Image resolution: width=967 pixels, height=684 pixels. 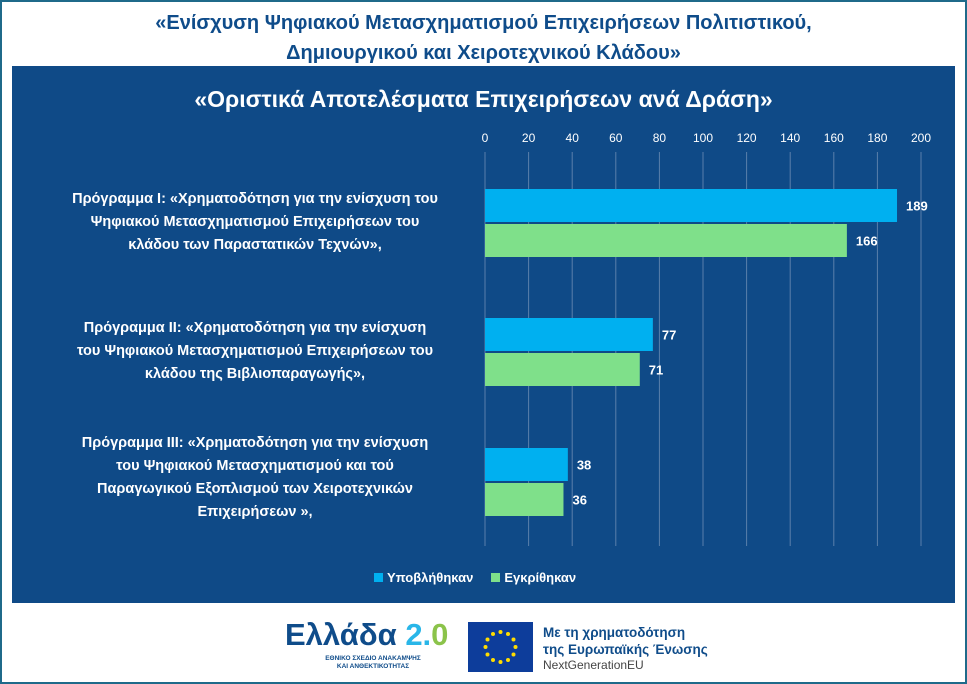 What do you see at coordinates (921, 138) in the screenshot?
I see `x-tick-label: 200` at bounding box center [921, 138].